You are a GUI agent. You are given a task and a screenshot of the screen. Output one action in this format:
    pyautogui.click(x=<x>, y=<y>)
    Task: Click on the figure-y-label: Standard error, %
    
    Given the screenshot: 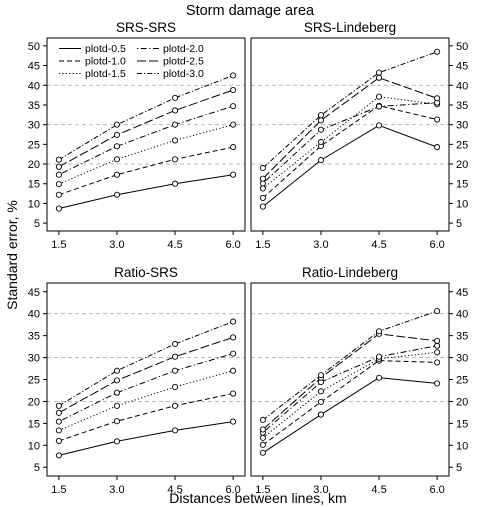 What is the action you would take?
    pyautogui.click(x=12, y=255)
    